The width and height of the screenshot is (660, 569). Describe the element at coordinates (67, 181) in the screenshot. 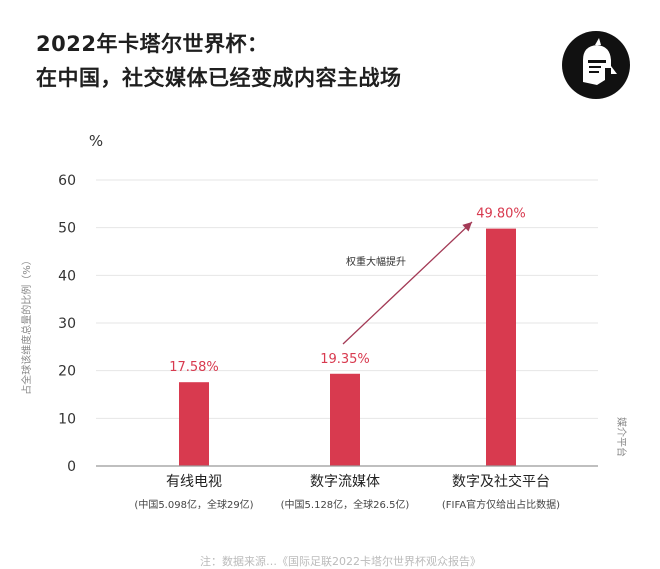

I see `y-tick-label: 60` at that location.